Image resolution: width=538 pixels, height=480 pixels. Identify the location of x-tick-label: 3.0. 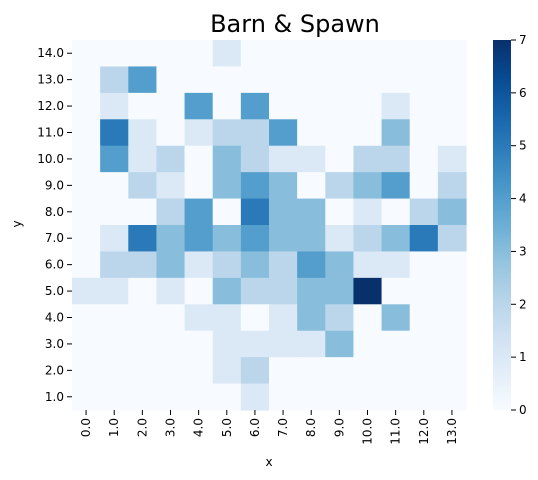
(171, 427).